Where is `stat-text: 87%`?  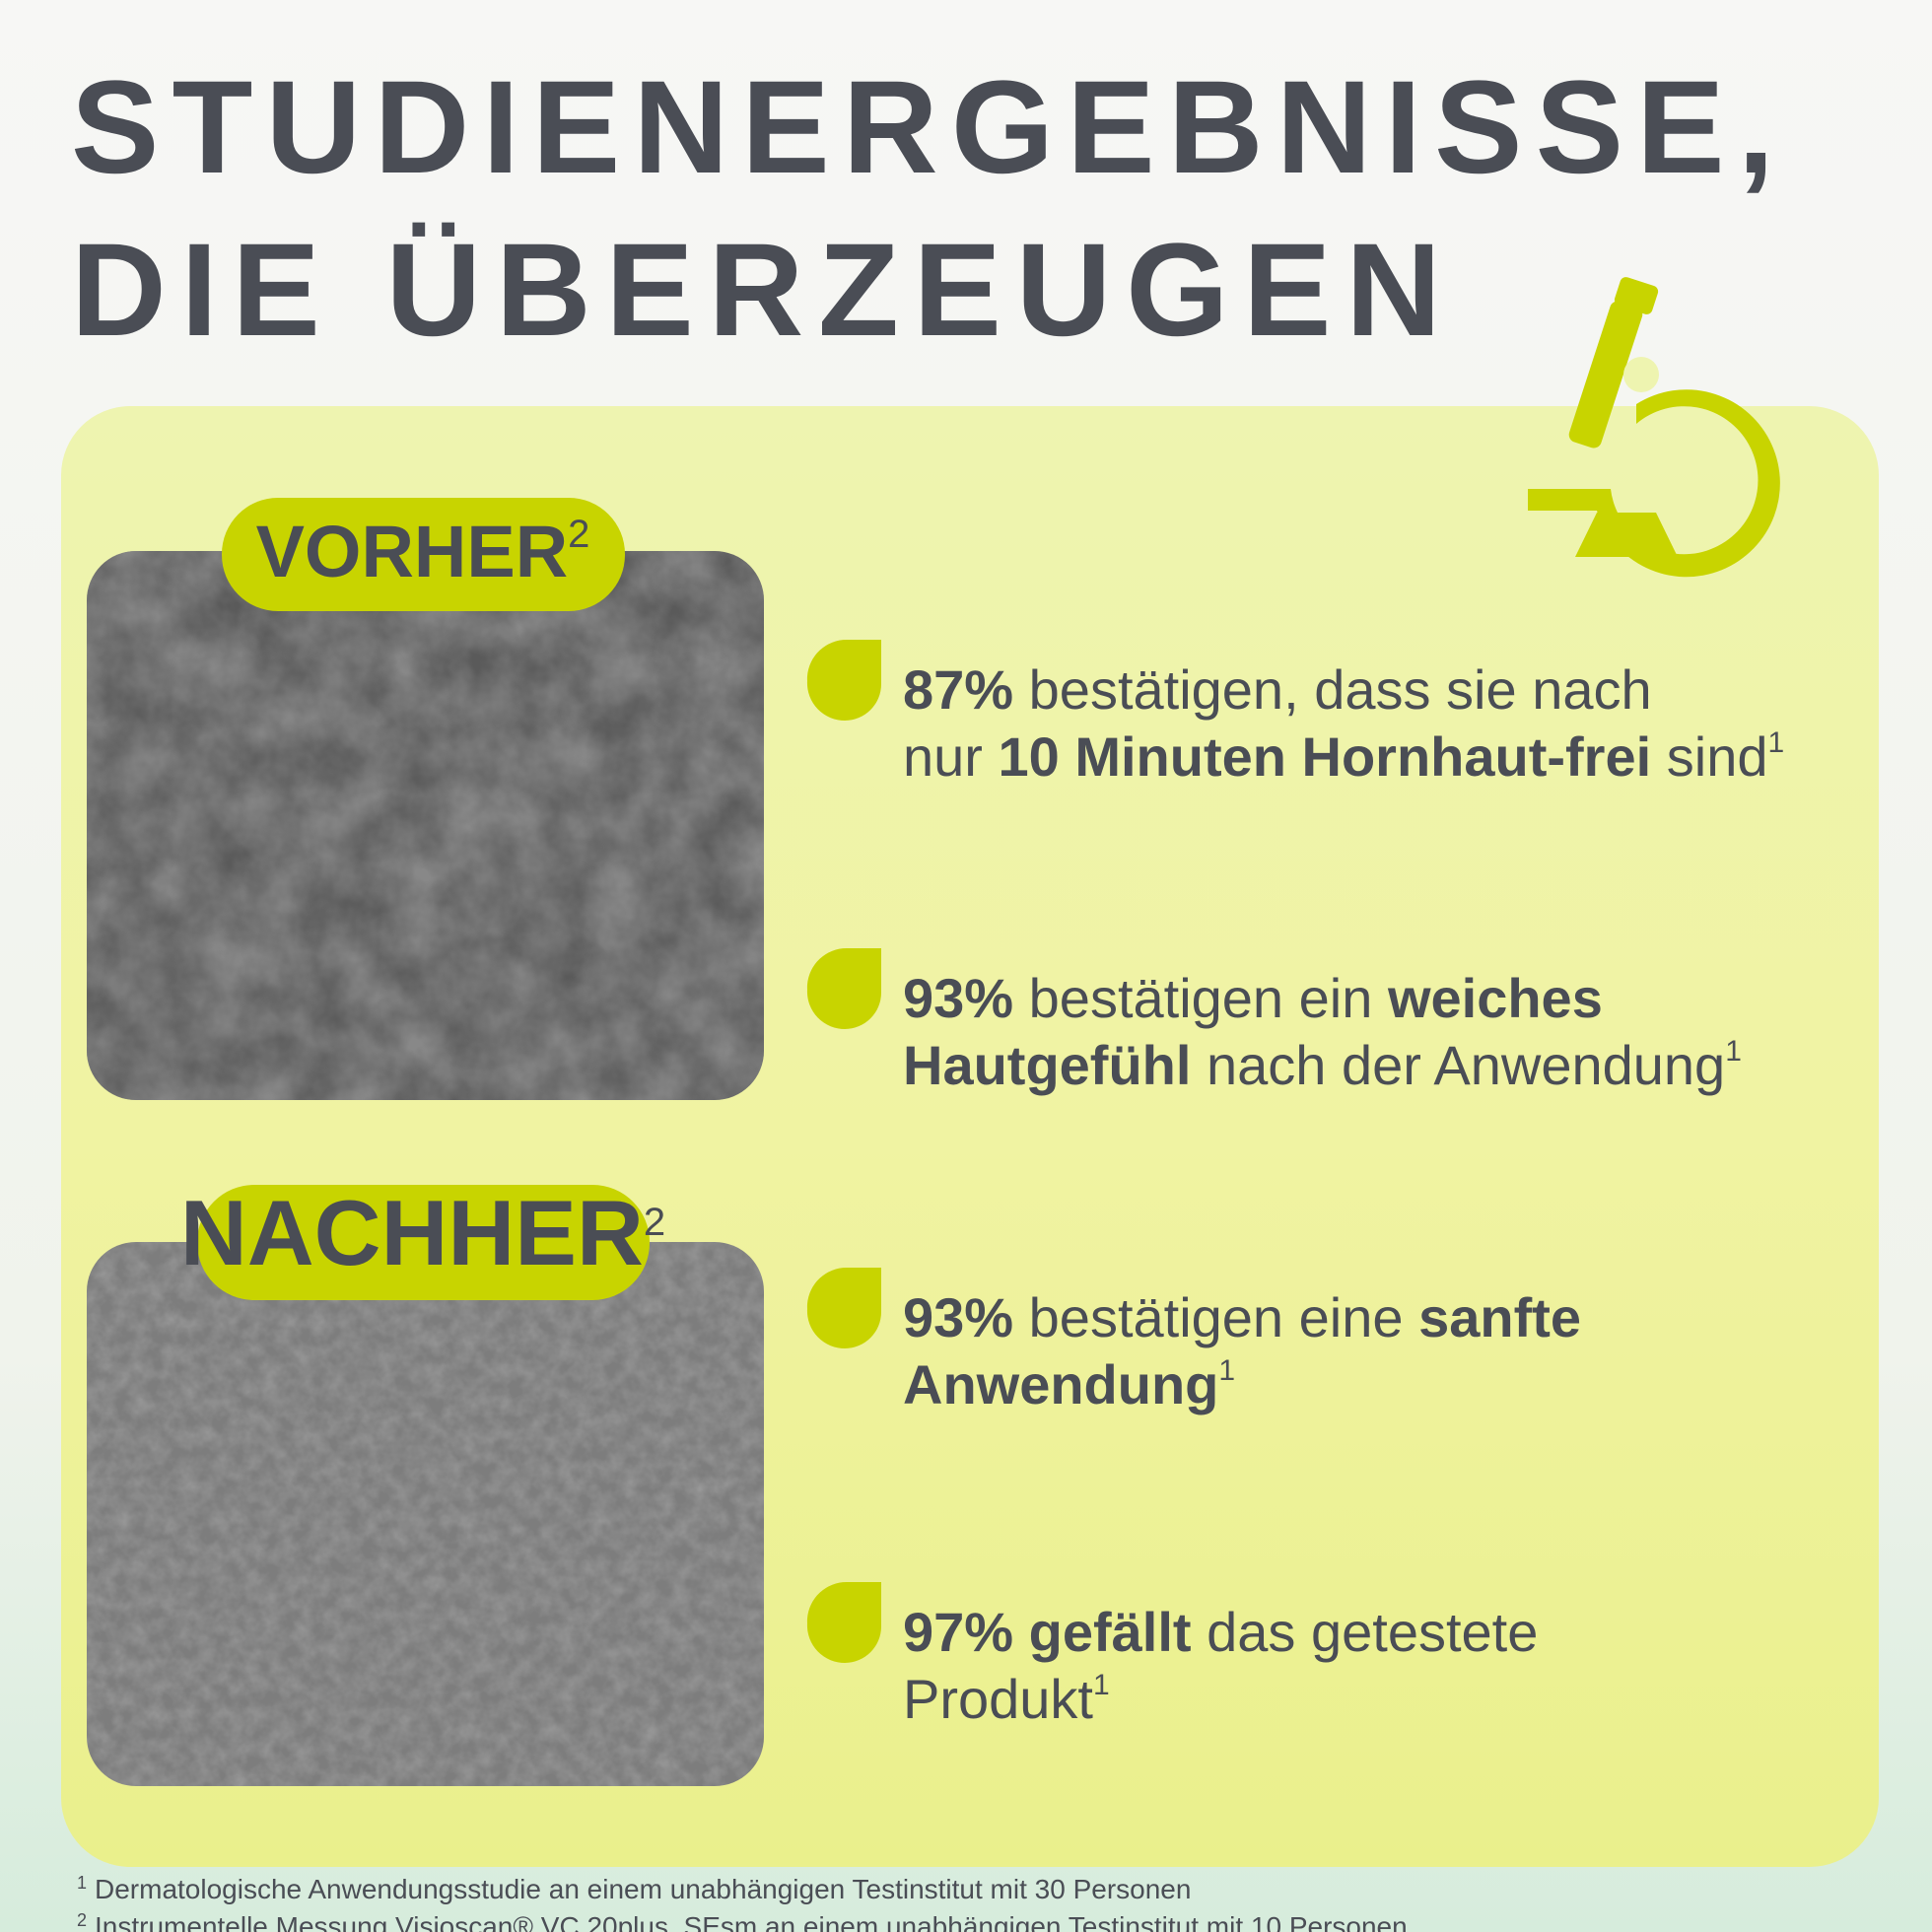
stat-text: 87% is located at coordinates (958, 690).